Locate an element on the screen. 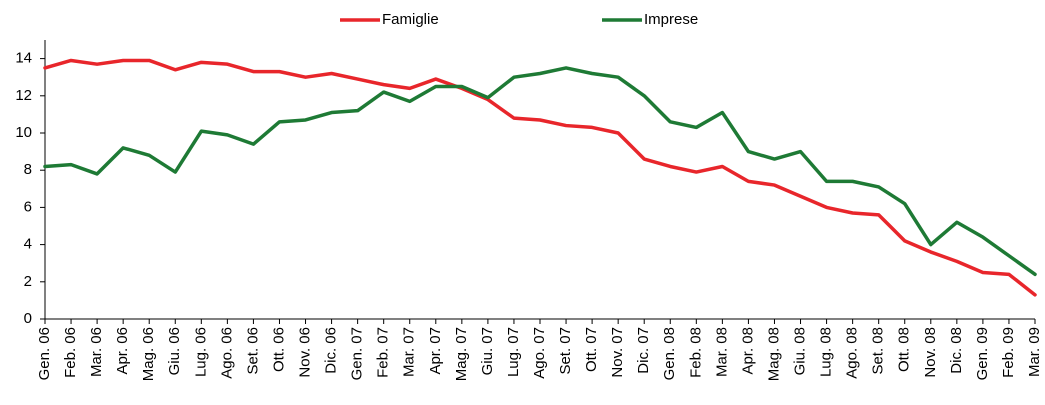  x-tick-label: Feb. 09 is located at coordinates (1008, 352).